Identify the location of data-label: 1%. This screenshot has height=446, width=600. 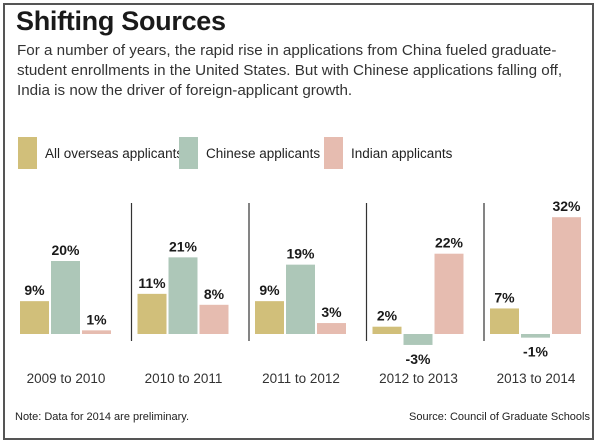
(96, 319).